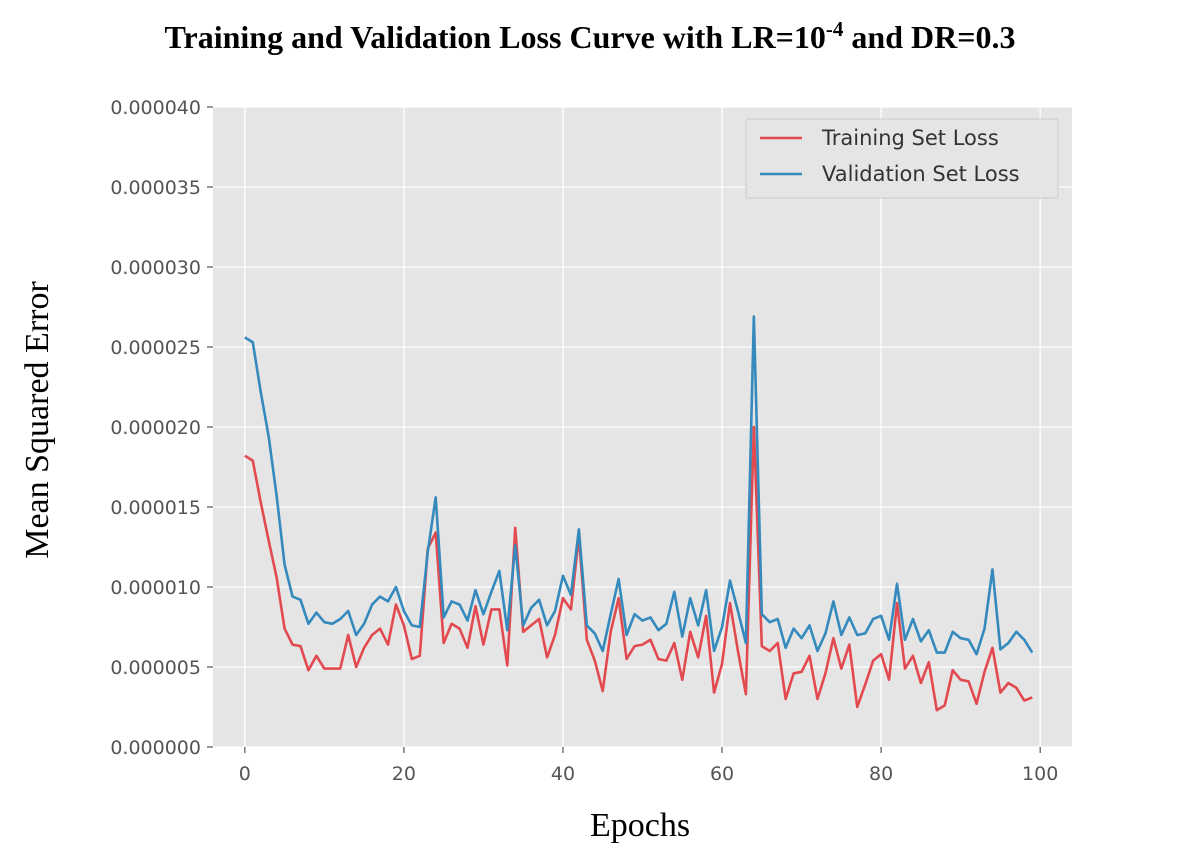  What do you see at coordinates (155, 108) in the screenshot?
I see `y-tick-label: 0.000040` at bounding box center [155, 108].